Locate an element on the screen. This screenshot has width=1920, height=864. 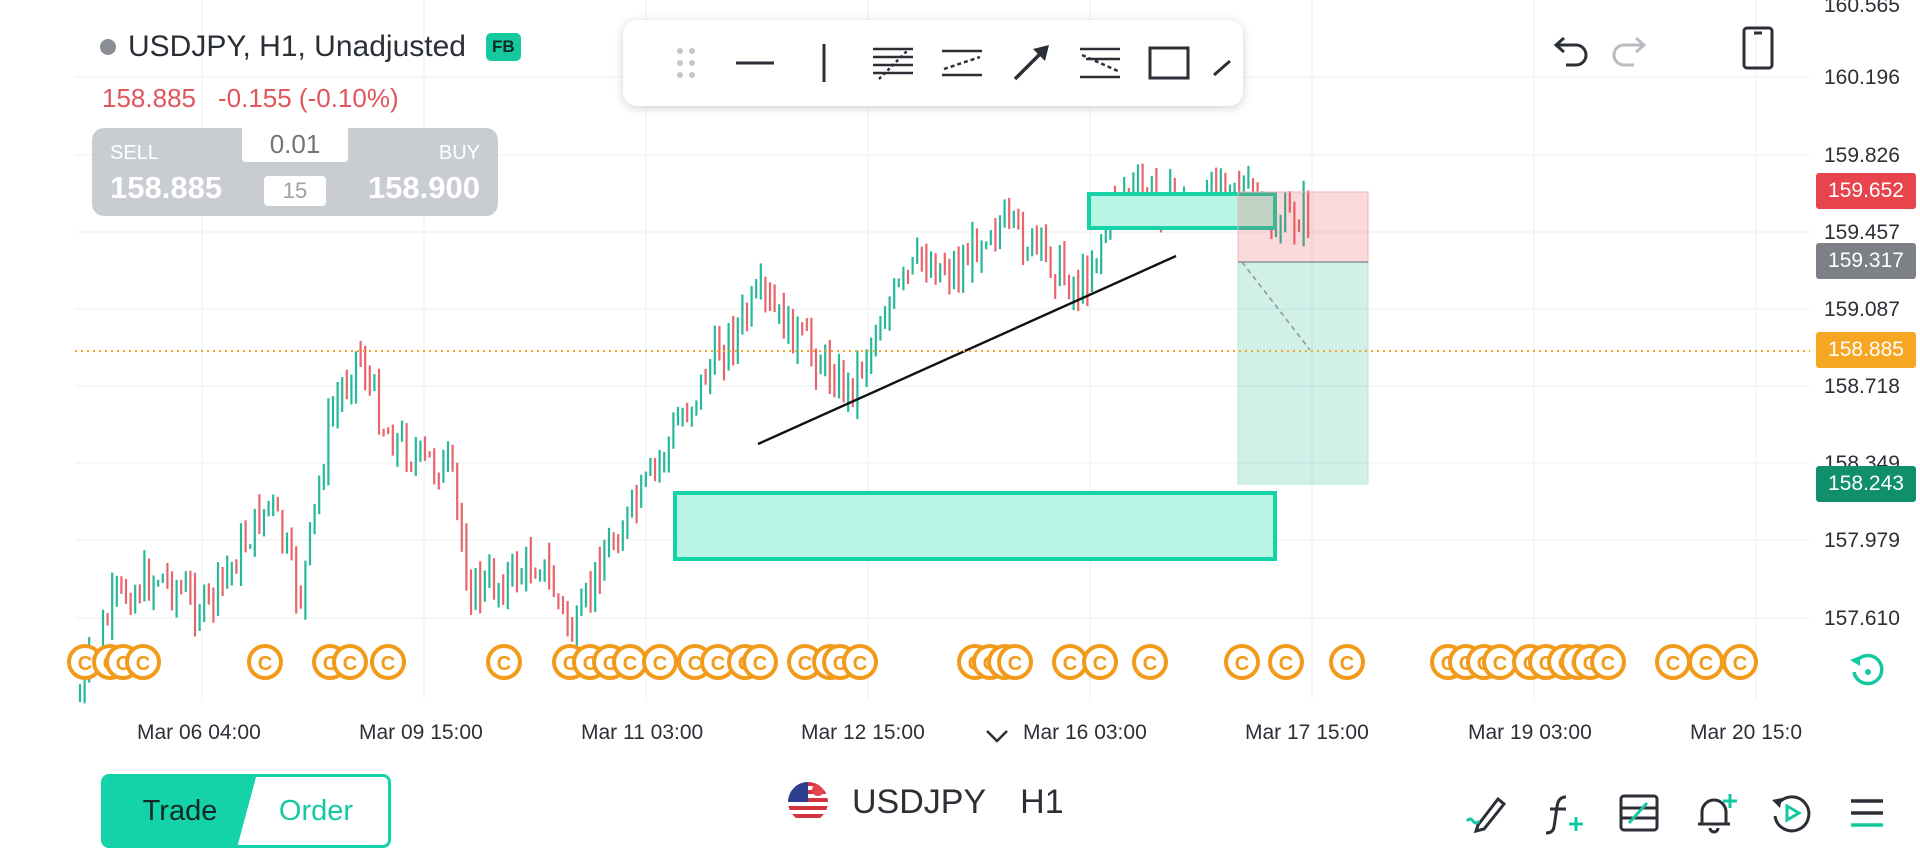
time-axis-label: Mar 11 03:00 is located at coordinates (642, 732).